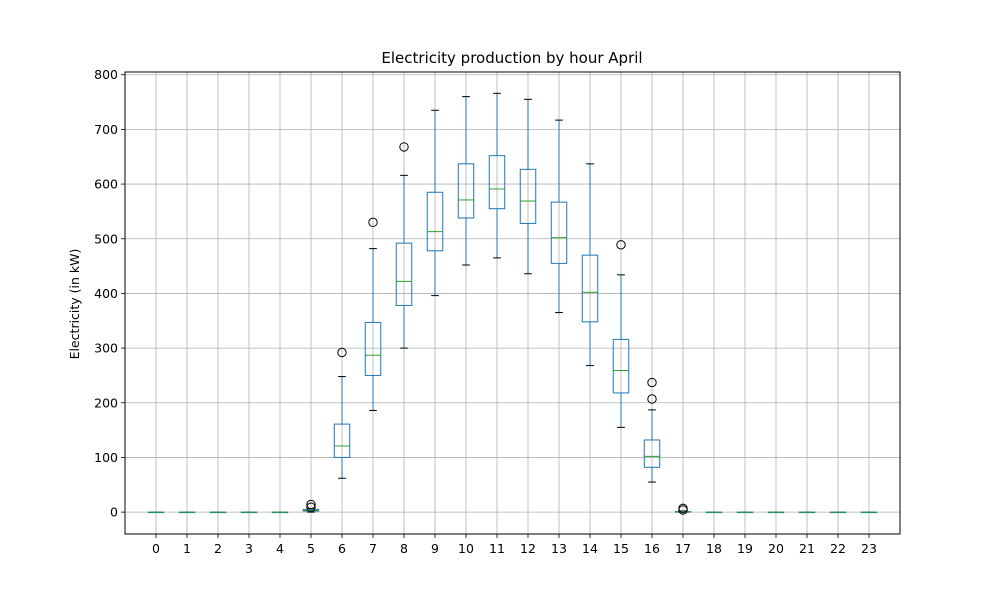  Describe the element at coordinates (683, 548) in the screenshot. I see `x-tick-label: 17` at that location.